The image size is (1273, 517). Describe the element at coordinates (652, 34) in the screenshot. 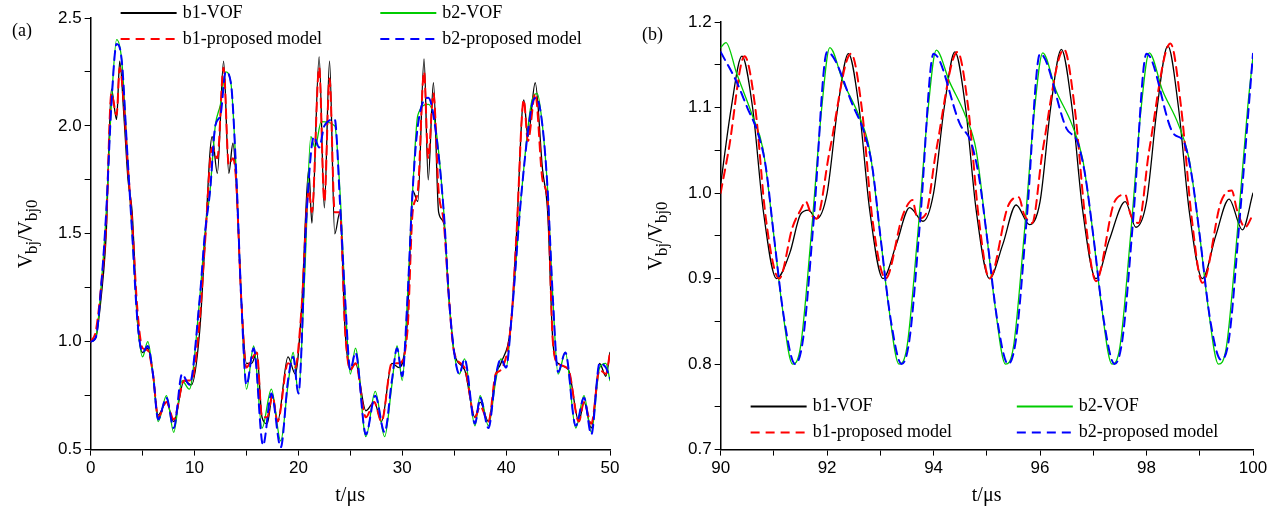

I see `chart-title: (b)` at that location.